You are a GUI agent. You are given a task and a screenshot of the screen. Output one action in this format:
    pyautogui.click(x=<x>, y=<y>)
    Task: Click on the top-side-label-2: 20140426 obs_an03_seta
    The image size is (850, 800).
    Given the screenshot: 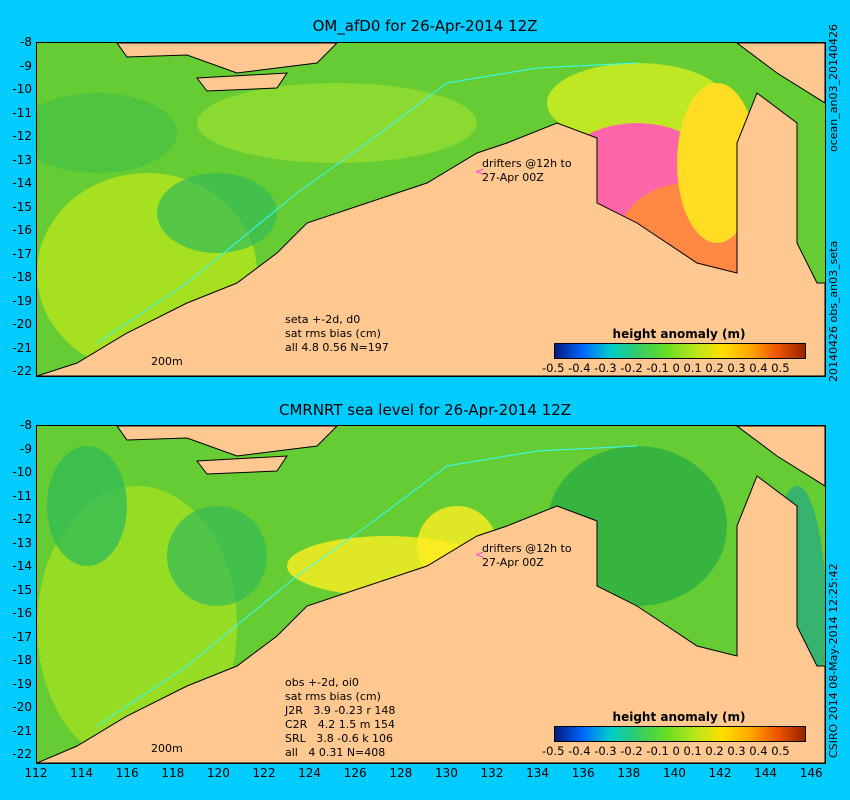 What is the action you would take?
    pyautogui.click(x=833, y=311)
    